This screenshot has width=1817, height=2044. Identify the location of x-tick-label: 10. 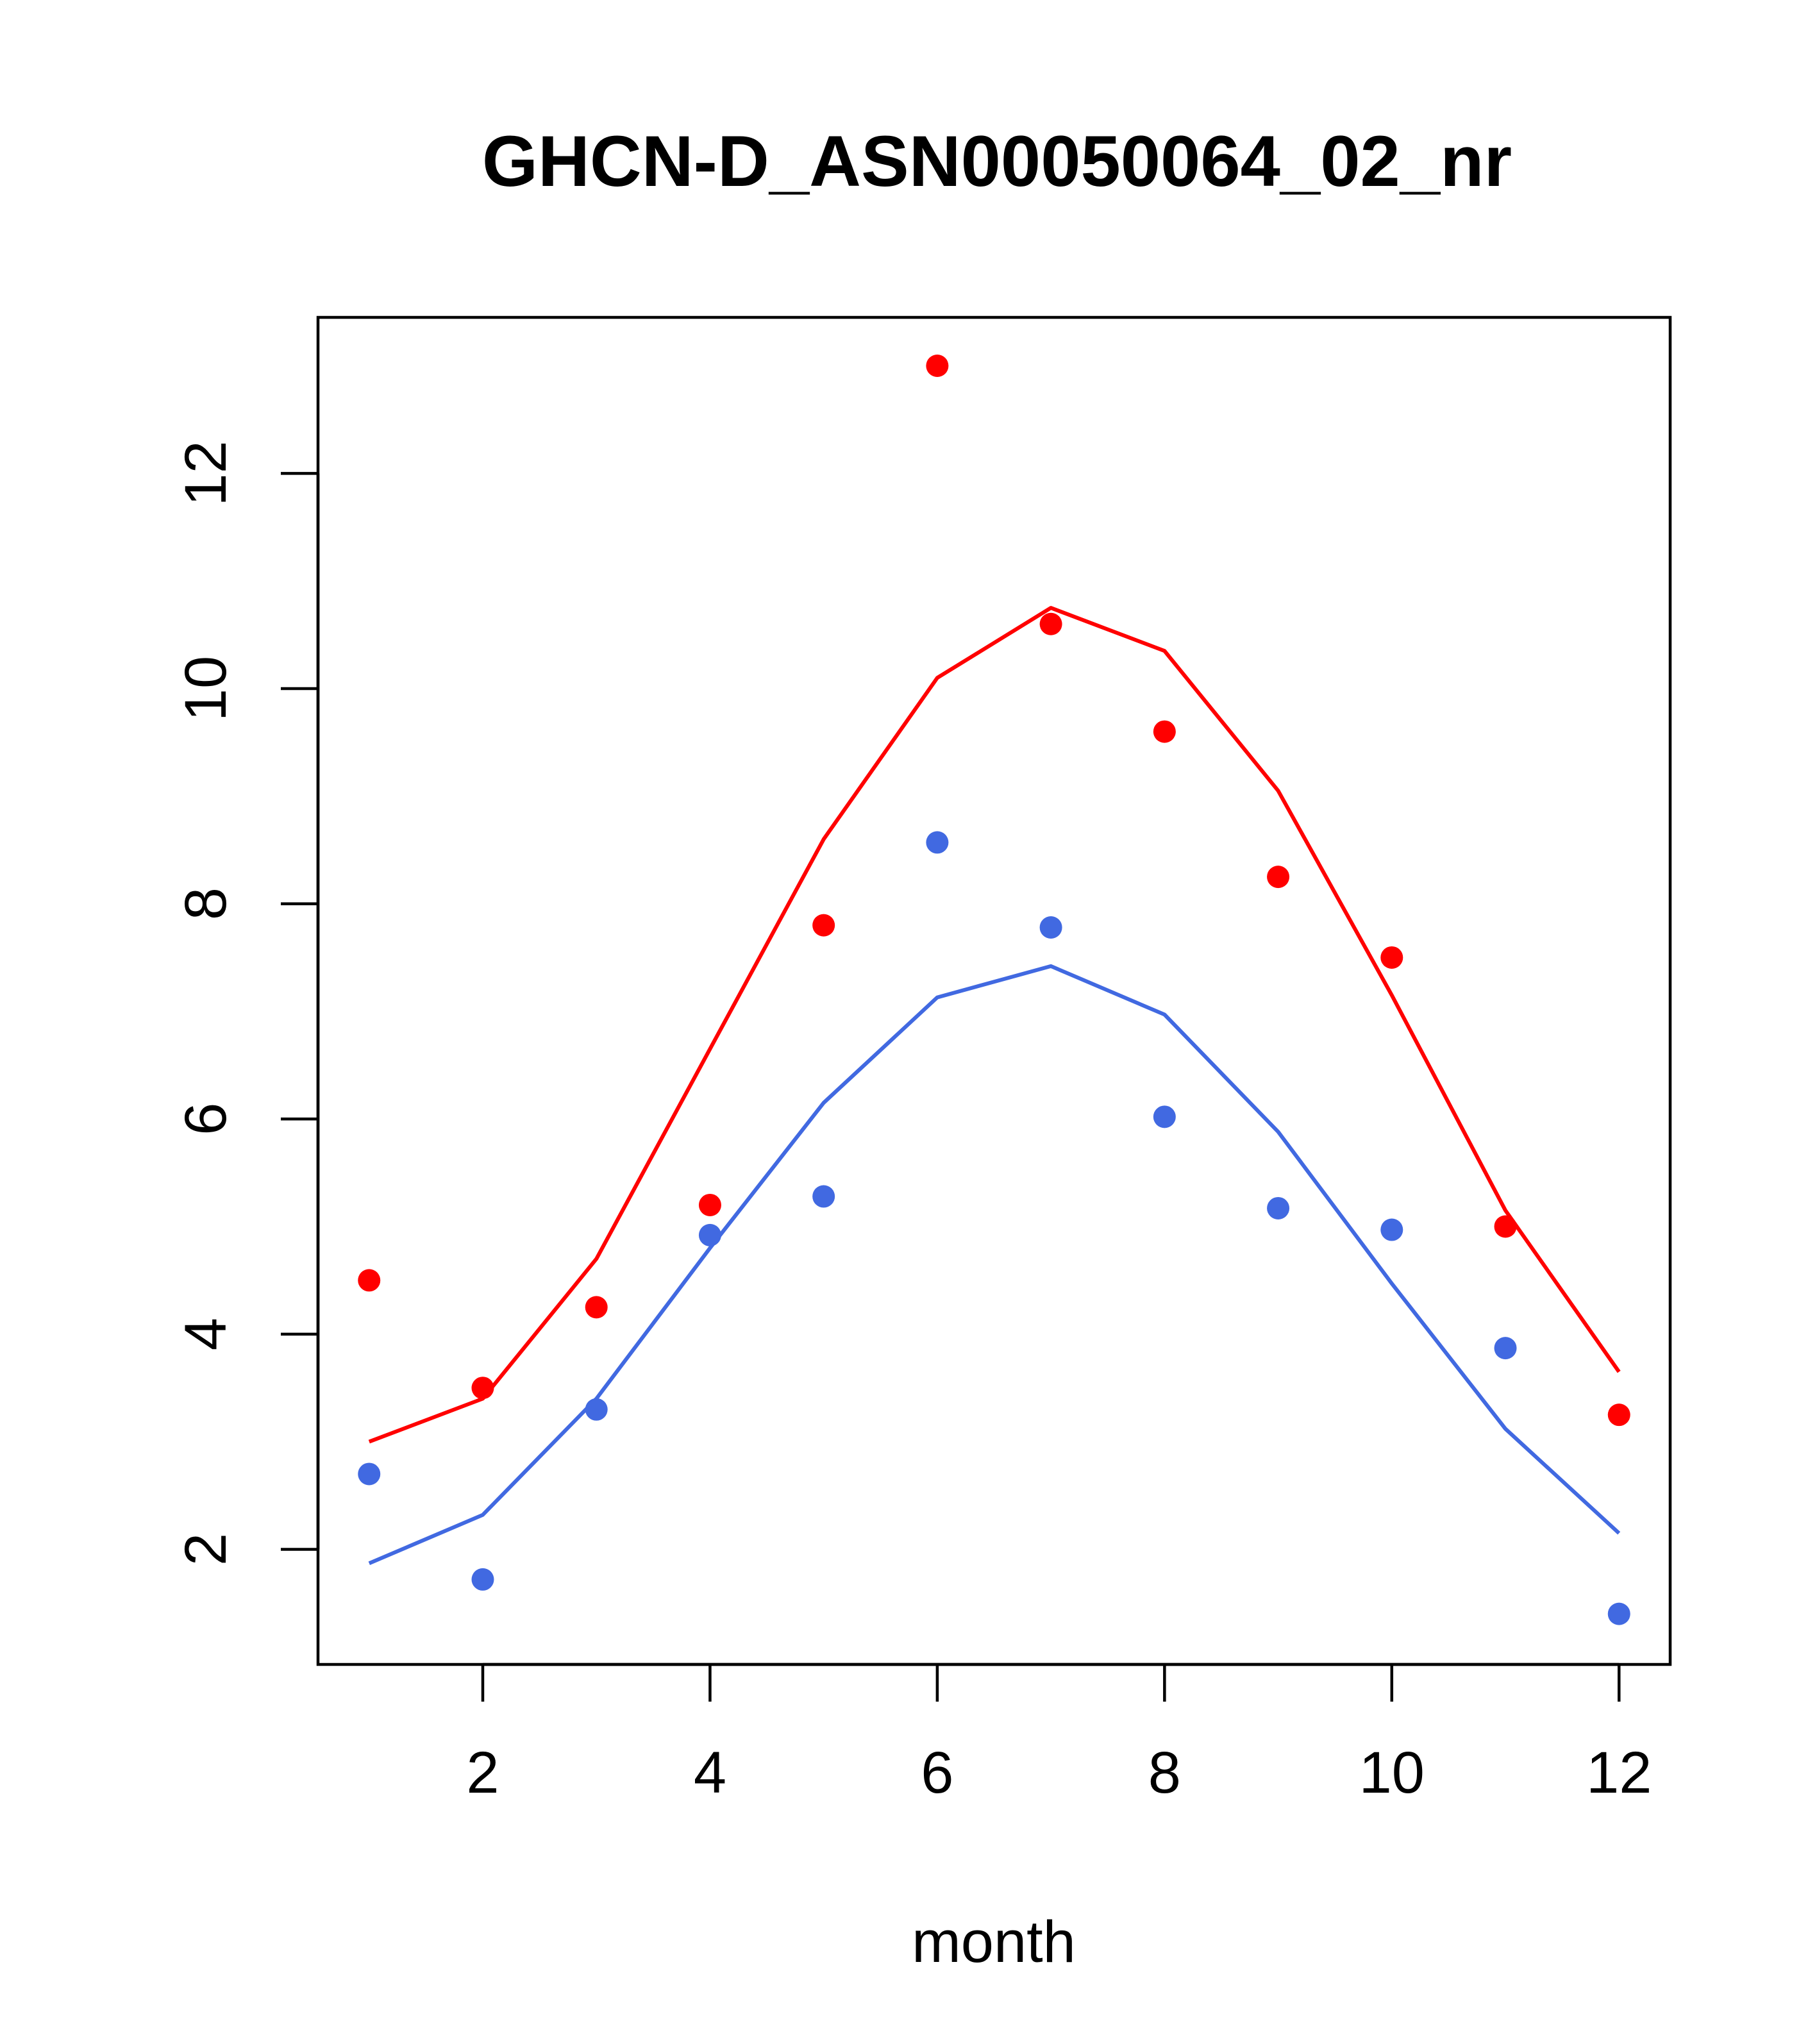
(1392, 1773).